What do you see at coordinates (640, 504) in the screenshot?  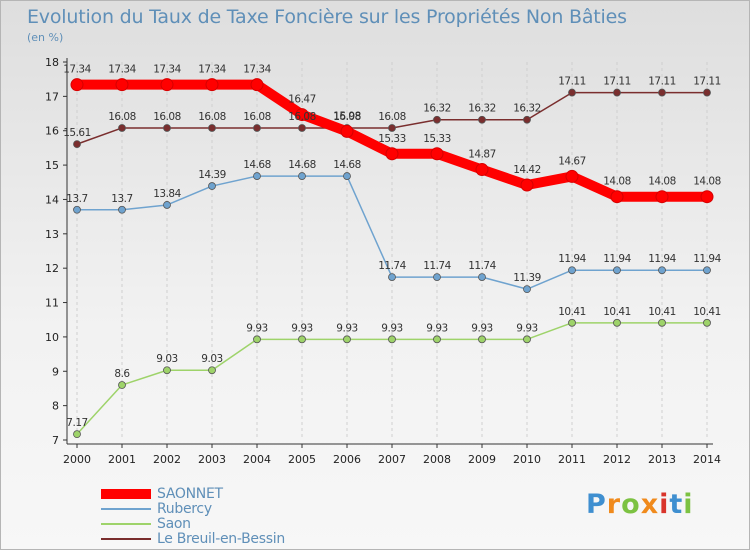 I see `proxiti-logo: Proxiti` at bounding box center [640, 504].